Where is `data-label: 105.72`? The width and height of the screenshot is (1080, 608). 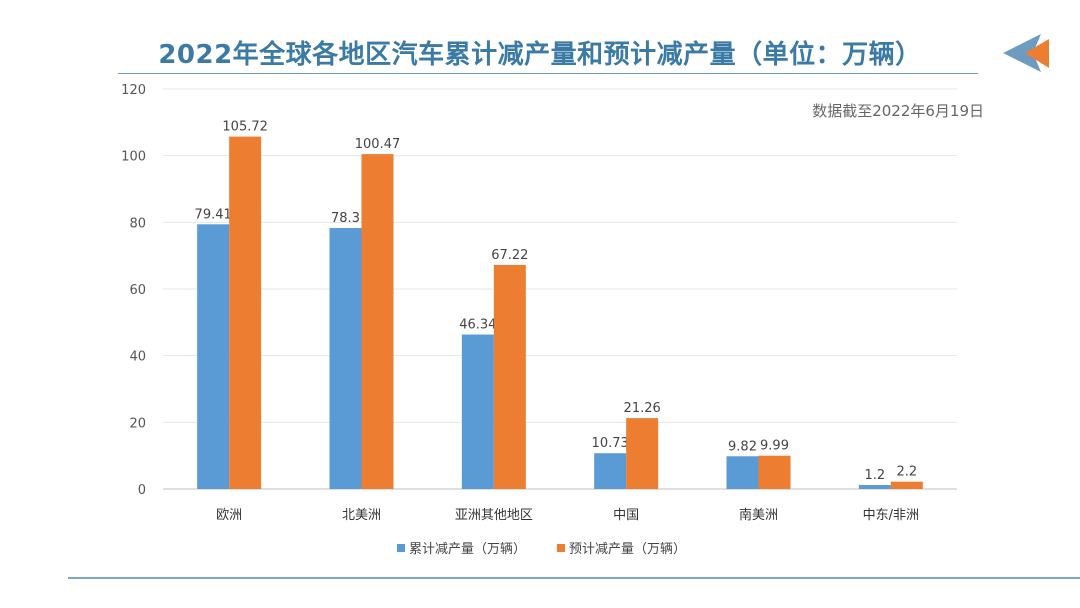
data-label: 105.72 is located at coordinates (245, 127).